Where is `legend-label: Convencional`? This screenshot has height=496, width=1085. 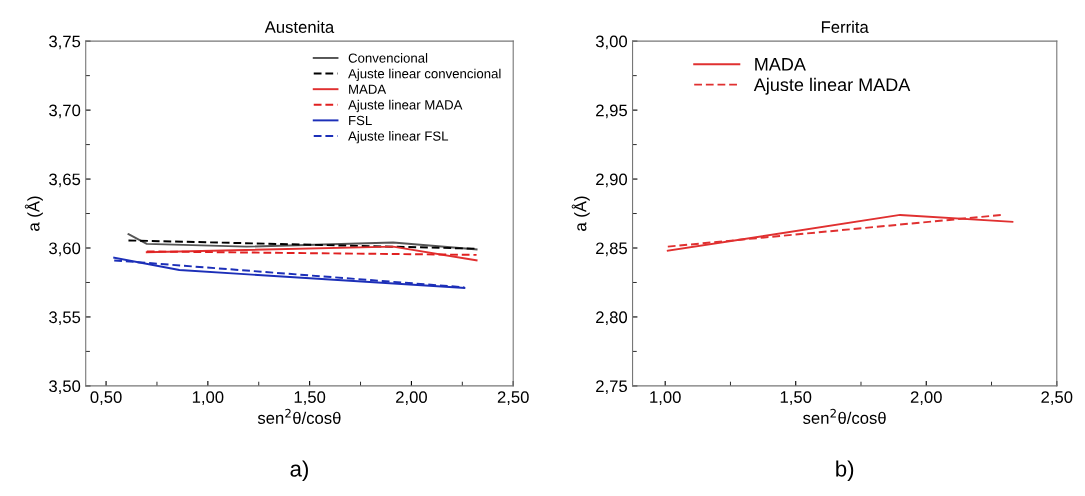
legend-label: Convencional is located at coordinates (388, 58).